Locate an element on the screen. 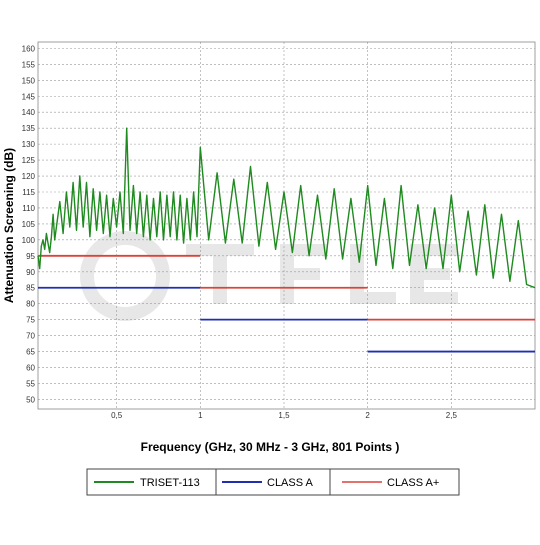 This screenshot has height=545, width=540. y-tick-label: 65 is located at coordinates (30, 352).